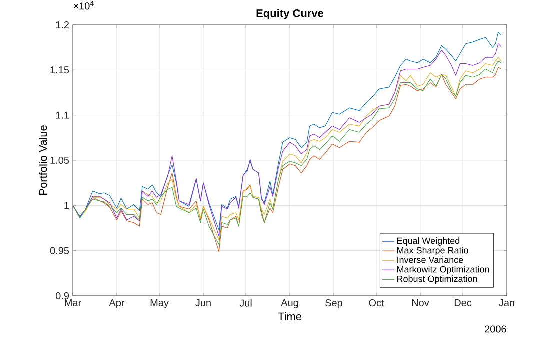 The height and width of the screenshot is (337, 560). Describe the element at coordinates (290, 316) in the screenshot. I see `x-axis-title: Time` at that location.